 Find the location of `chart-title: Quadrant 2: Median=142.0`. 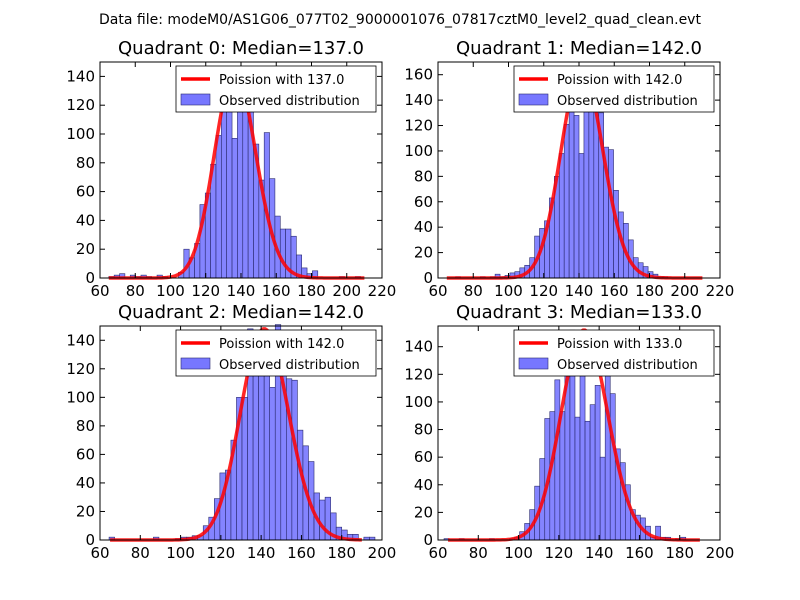

chart-title: Quadrant 2: Median=142.0 is located at coordinates (241, 312).